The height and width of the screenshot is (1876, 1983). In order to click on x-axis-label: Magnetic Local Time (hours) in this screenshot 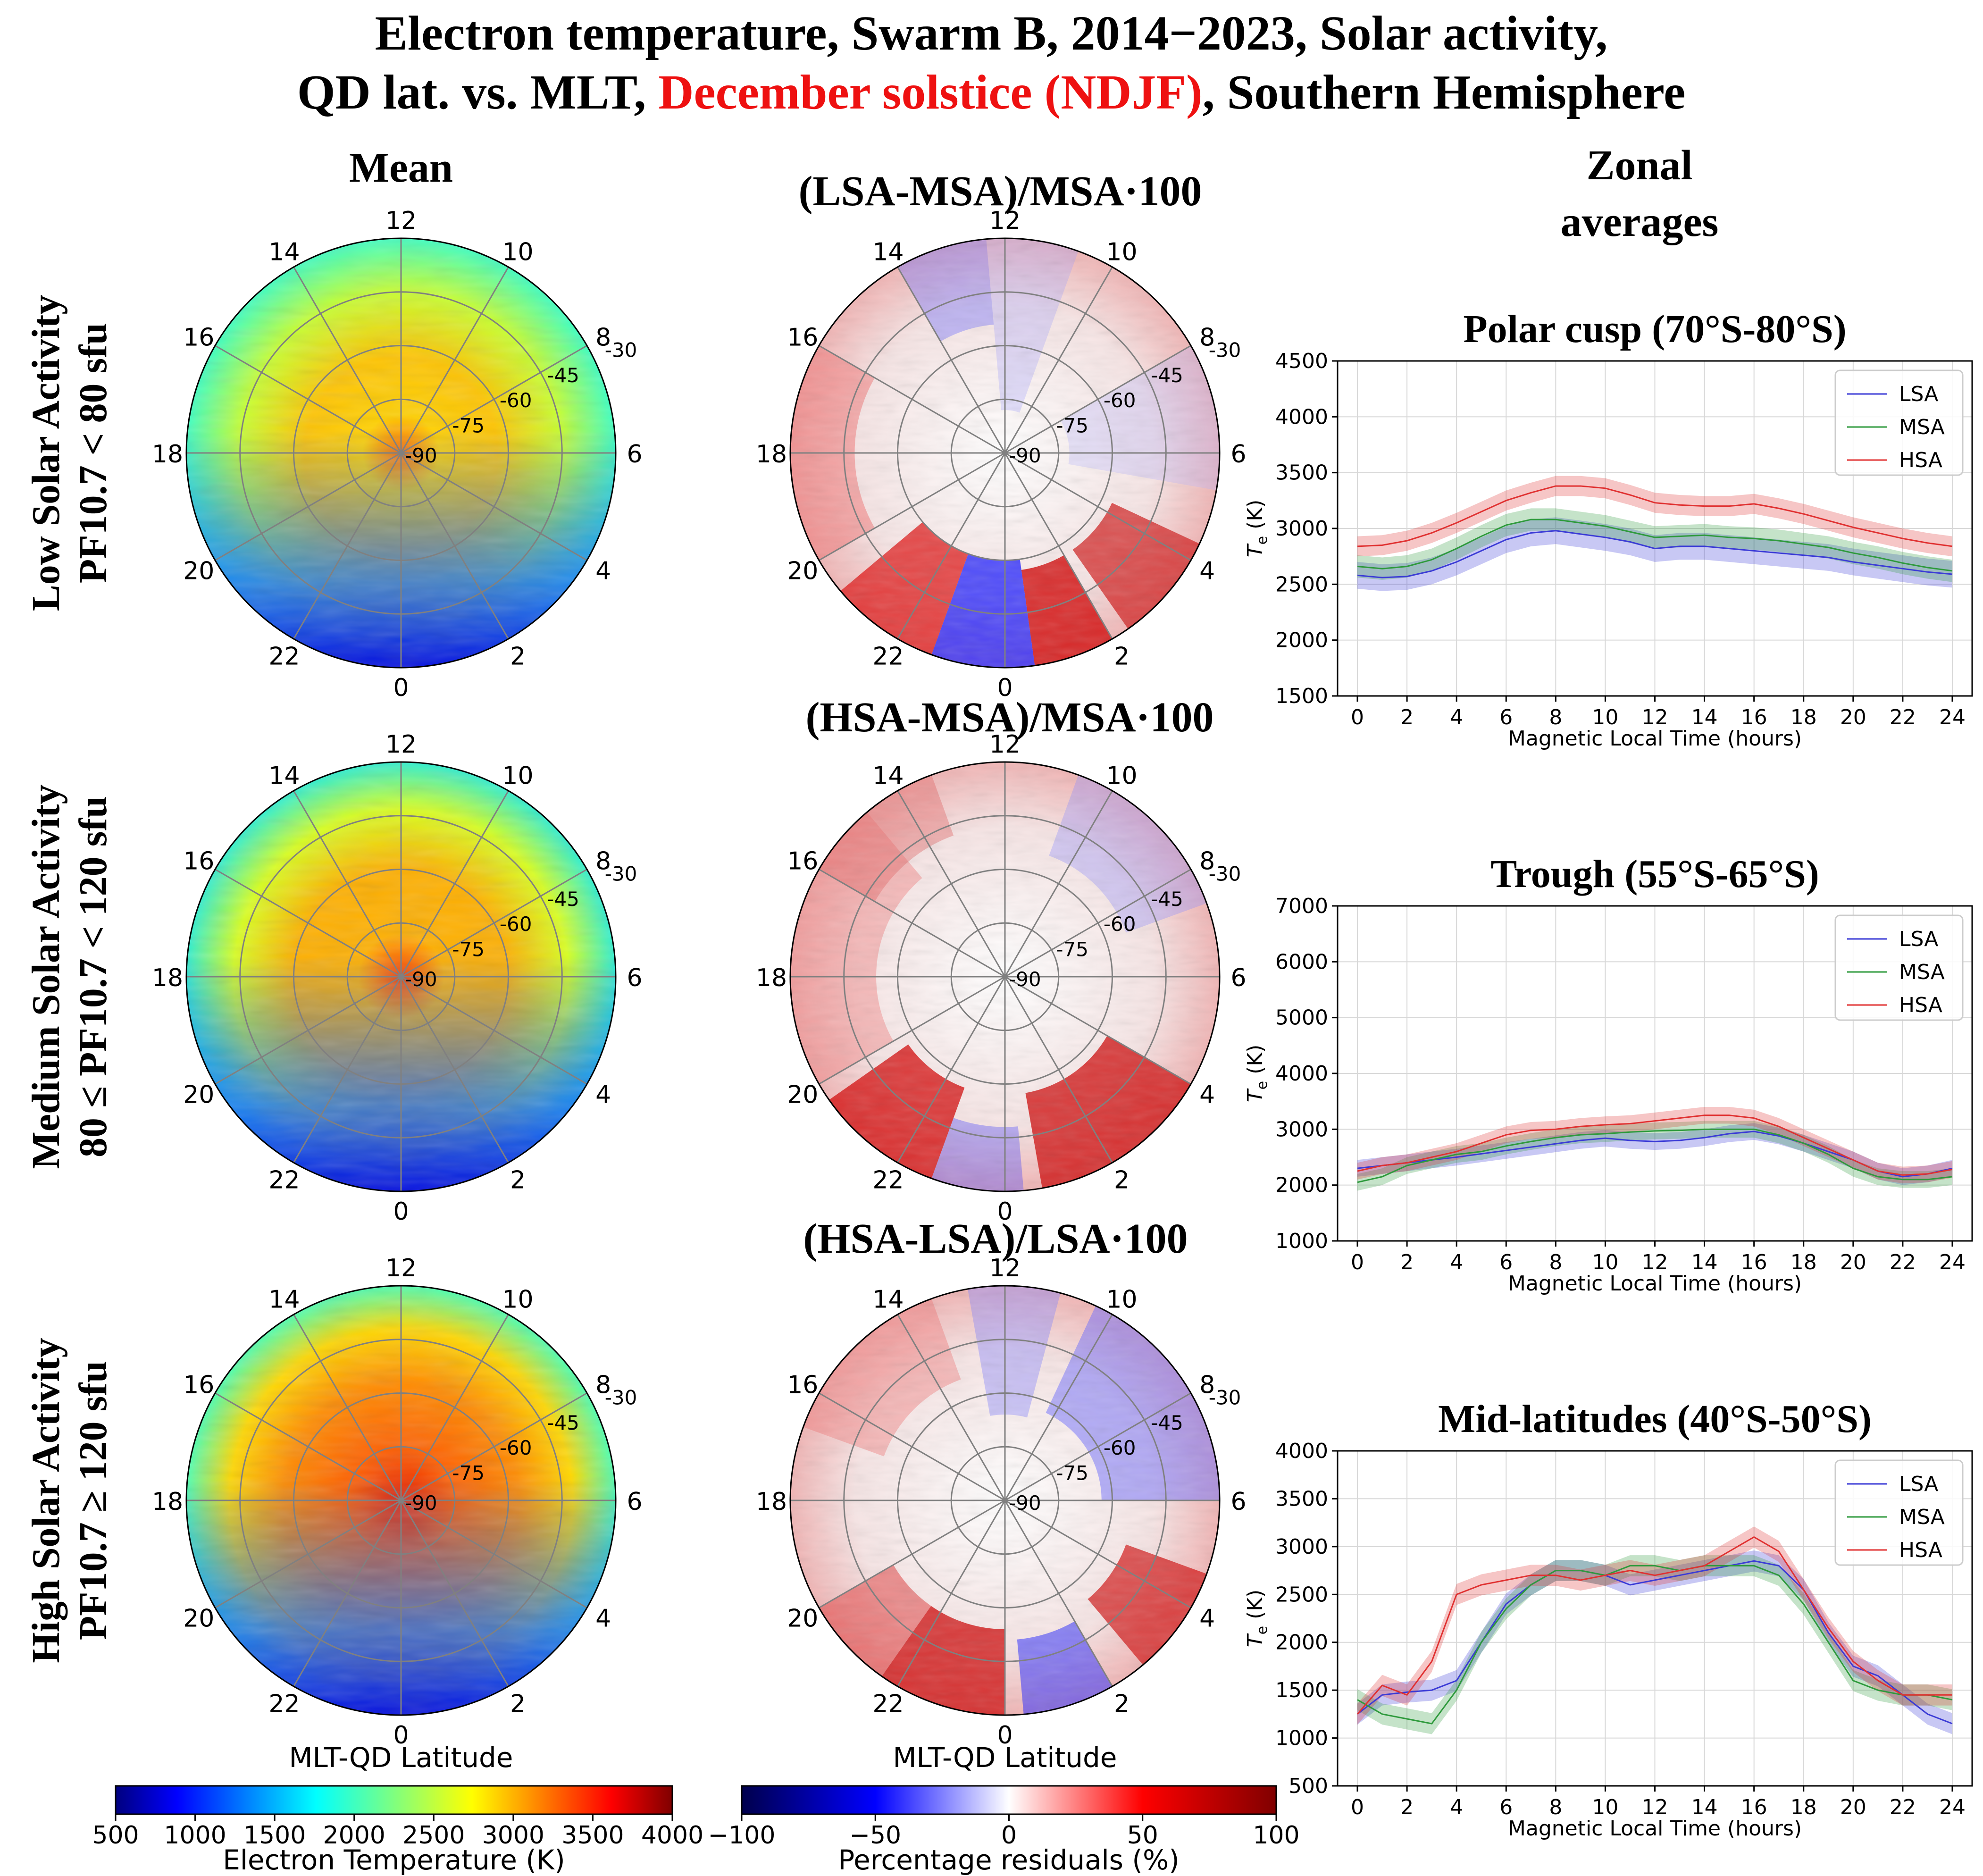, I will do `click(1655, 1829)`.